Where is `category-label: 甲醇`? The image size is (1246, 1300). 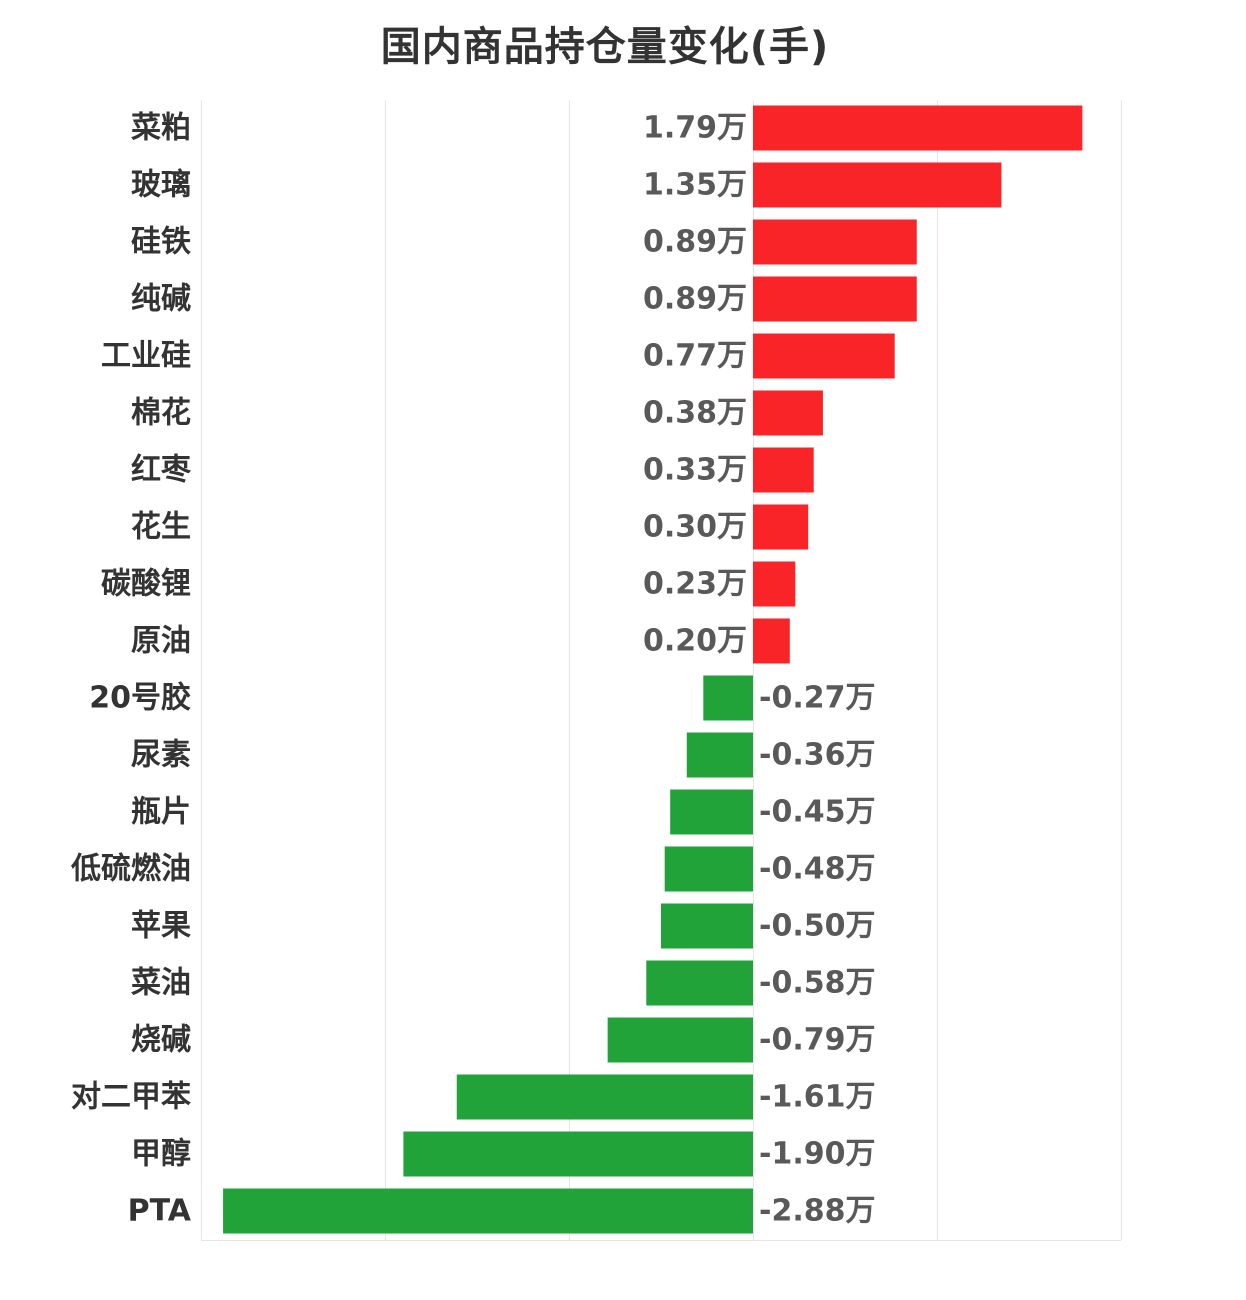 category-label: 甲醇 is located at coordinates (161, 1154).